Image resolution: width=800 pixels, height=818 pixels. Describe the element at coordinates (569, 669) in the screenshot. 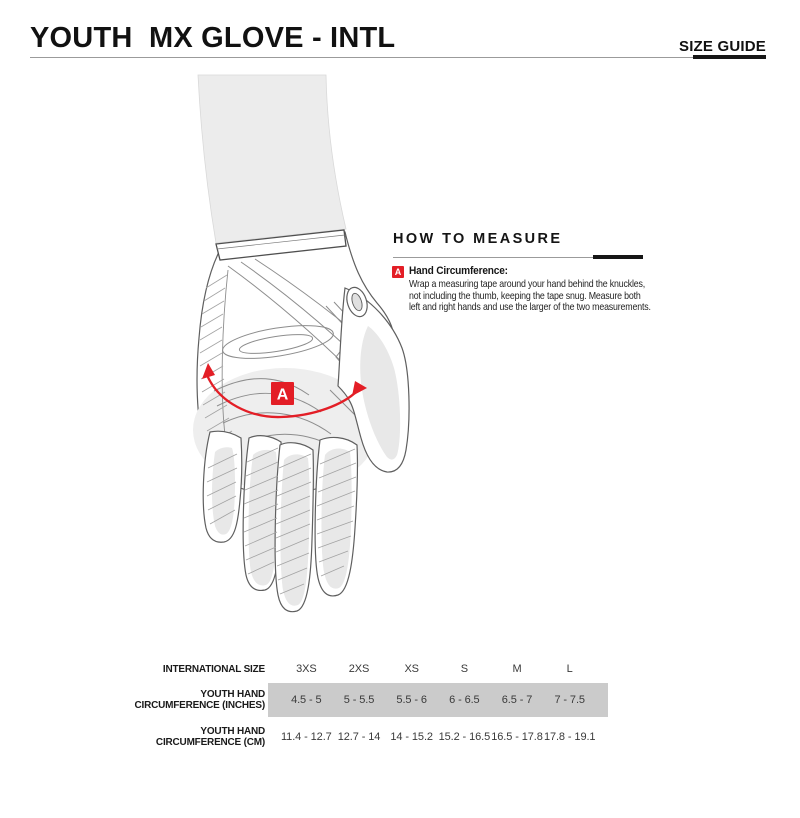

I see `size-cell: L` at that location.